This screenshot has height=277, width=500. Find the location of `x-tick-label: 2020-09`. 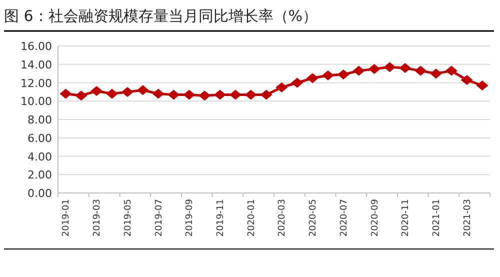

x-tick-label: 2020-09 is located at coordinates (375, 217).